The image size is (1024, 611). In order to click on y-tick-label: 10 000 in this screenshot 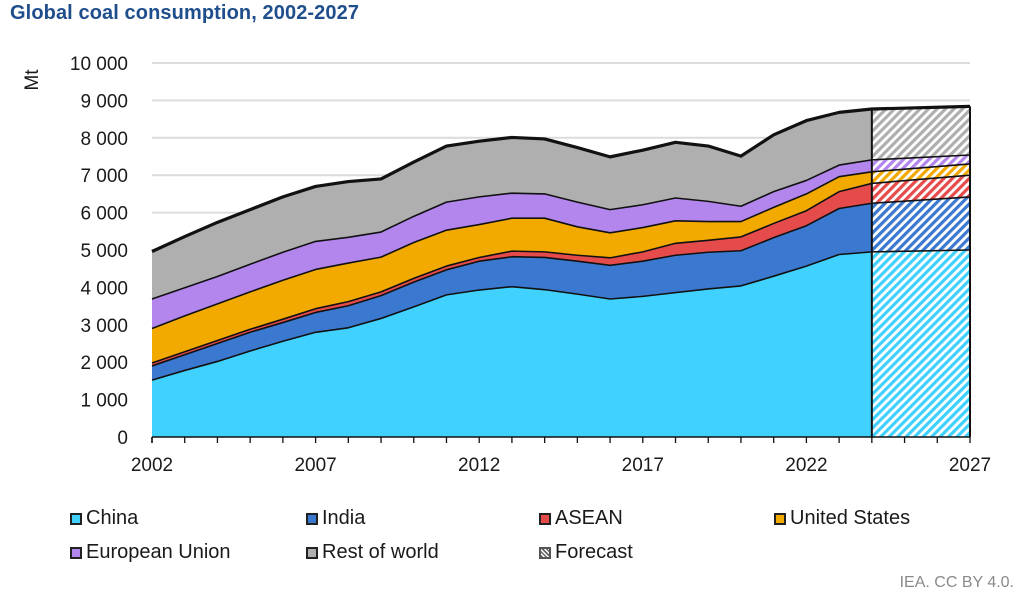, I will do `click(99, 64)`.